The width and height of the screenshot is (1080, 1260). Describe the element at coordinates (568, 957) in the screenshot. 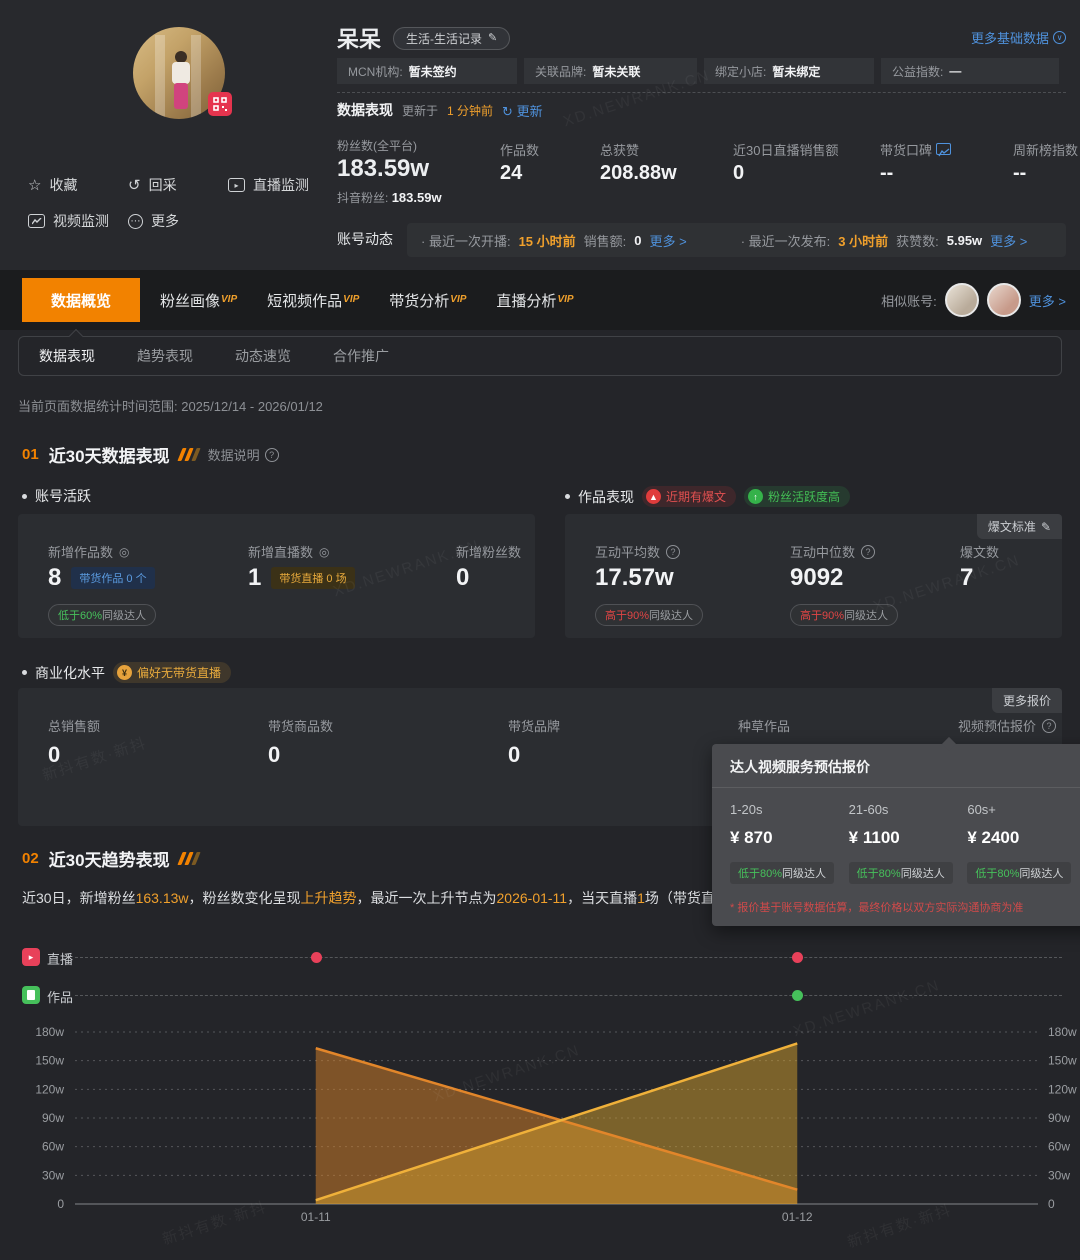

I see `live-timeline-line` at that location.